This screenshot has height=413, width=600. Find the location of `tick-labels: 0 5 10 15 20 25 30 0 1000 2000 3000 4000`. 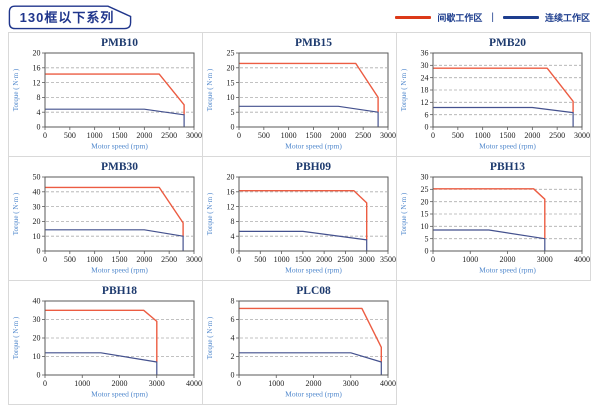

tick-labels: 0 5 10 15 20 25 30 0 1000 2000 3000 4000 is located at coordinates (506, 218).